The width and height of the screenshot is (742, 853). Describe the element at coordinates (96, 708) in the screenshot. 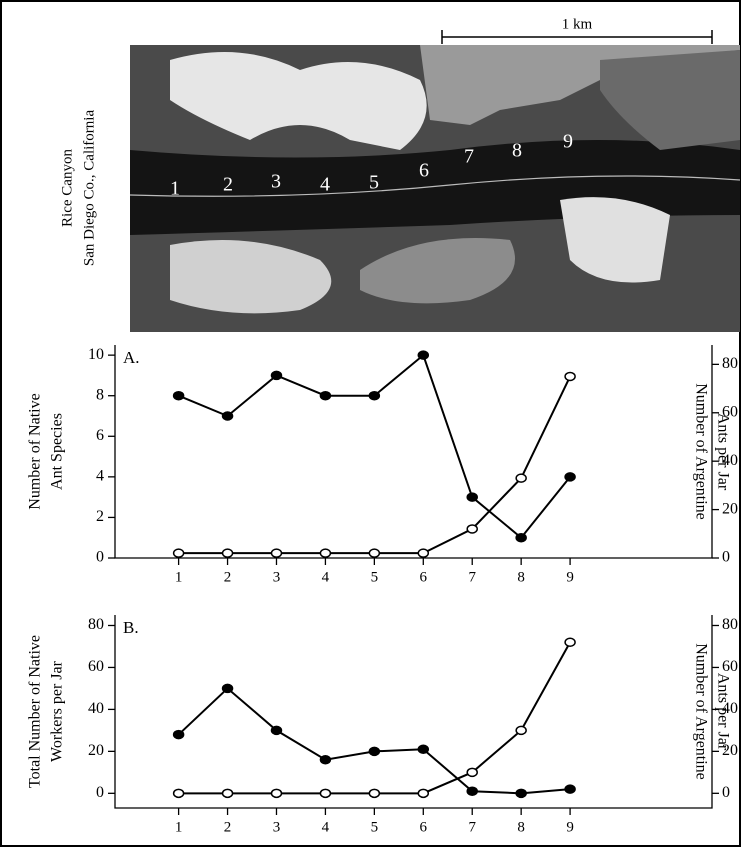

I see `y-tick-label: 40` at that location.